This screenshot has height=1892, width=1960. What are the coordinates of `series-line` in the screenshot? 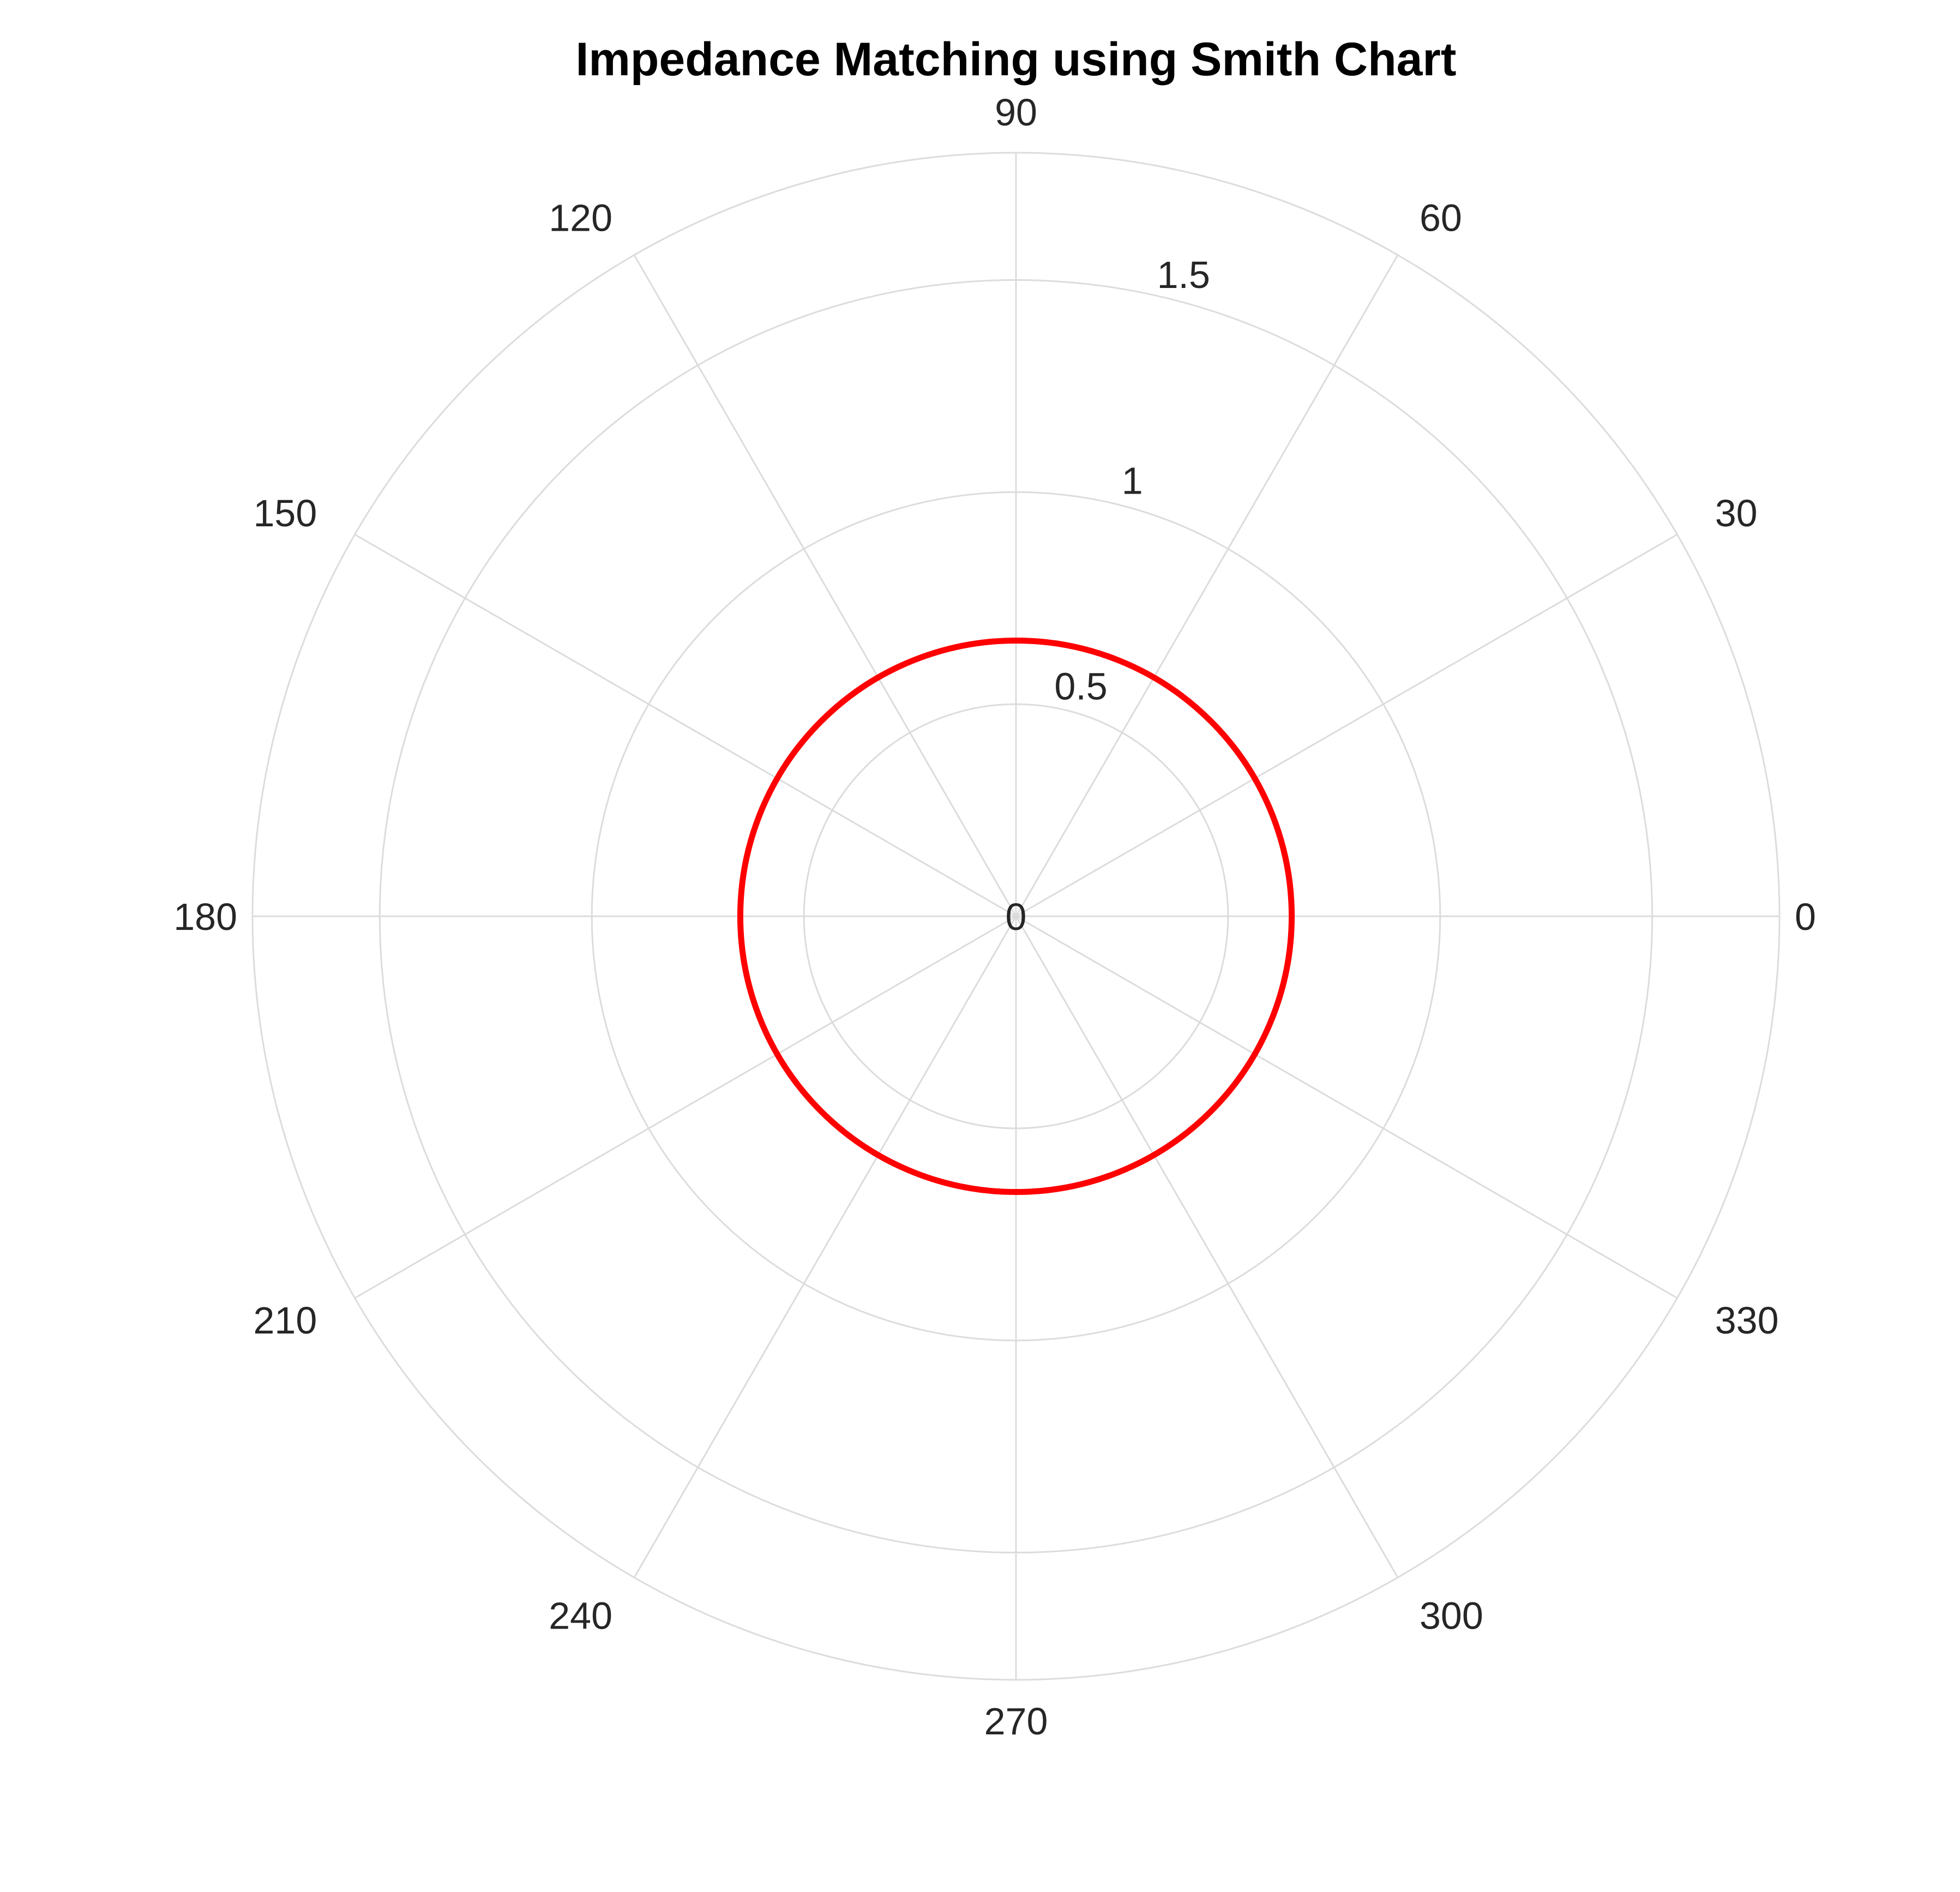 It's located at (1016, 916).